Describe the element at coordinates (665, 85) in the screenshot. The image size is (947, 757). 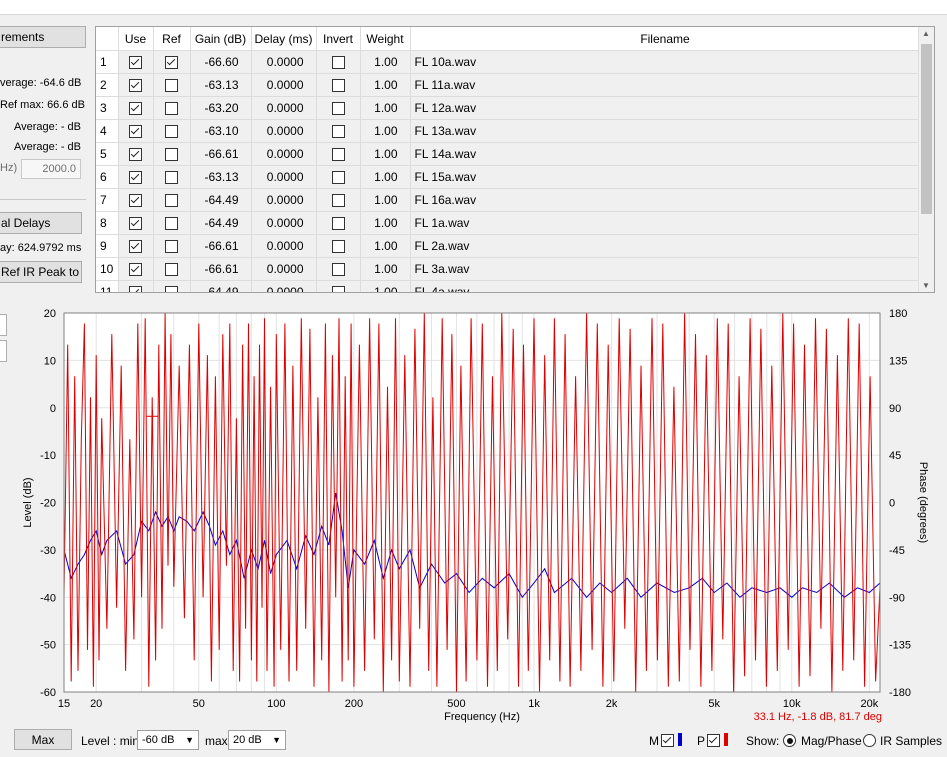
I see `filename-cell: FL 11a.wav` at that location.